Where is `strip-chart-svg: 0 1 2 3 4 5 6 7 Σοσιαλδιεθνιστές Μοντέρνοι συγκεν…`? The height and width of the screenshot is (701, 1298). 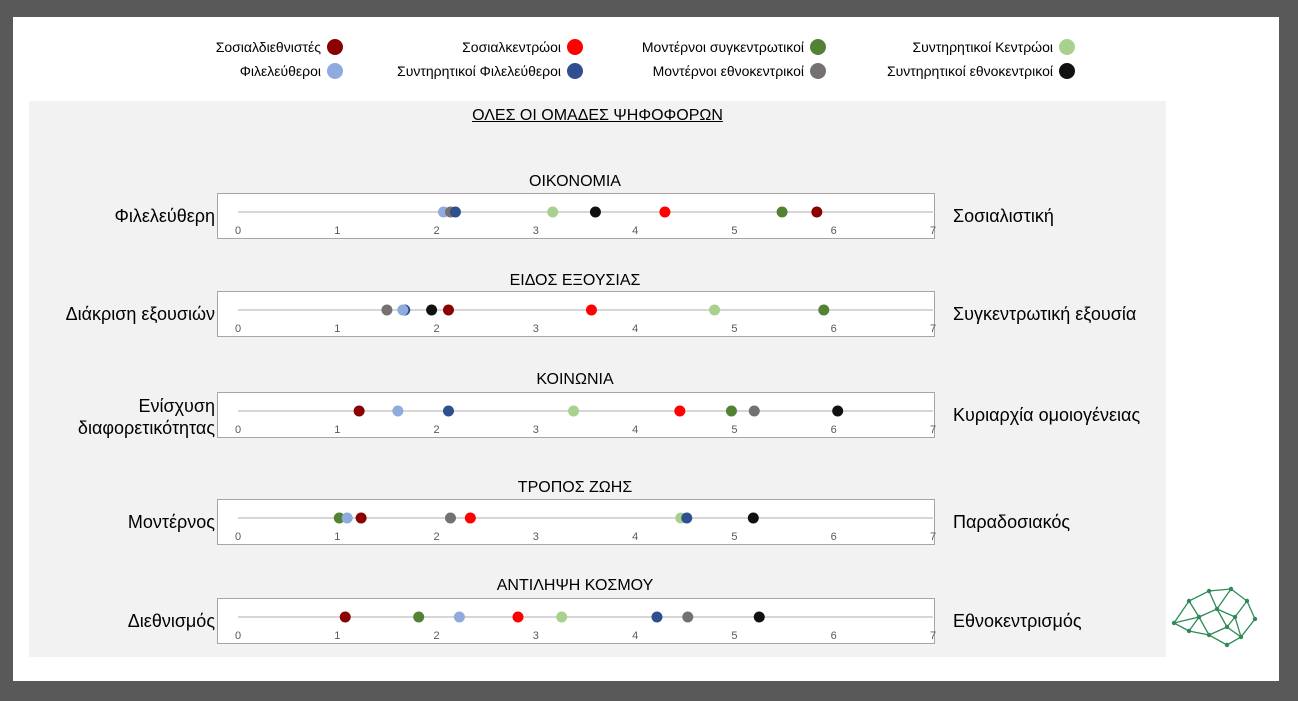 strip-chart-svg: 0 1 2 3 4 5 6 7 Σοσιαλδιεθνιστές Μοντέρνοι συγκεν… is located at coordinates (585, 626).